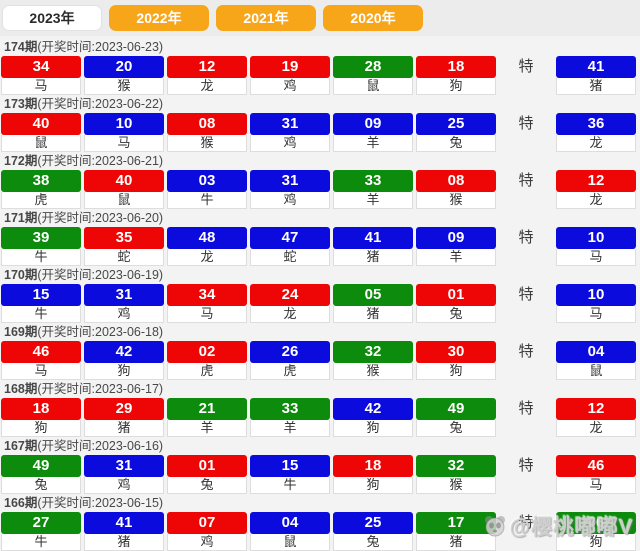 The width and height of the screenshot is (640, 551). I want to click on ball-number: 04, so click(290, 523).